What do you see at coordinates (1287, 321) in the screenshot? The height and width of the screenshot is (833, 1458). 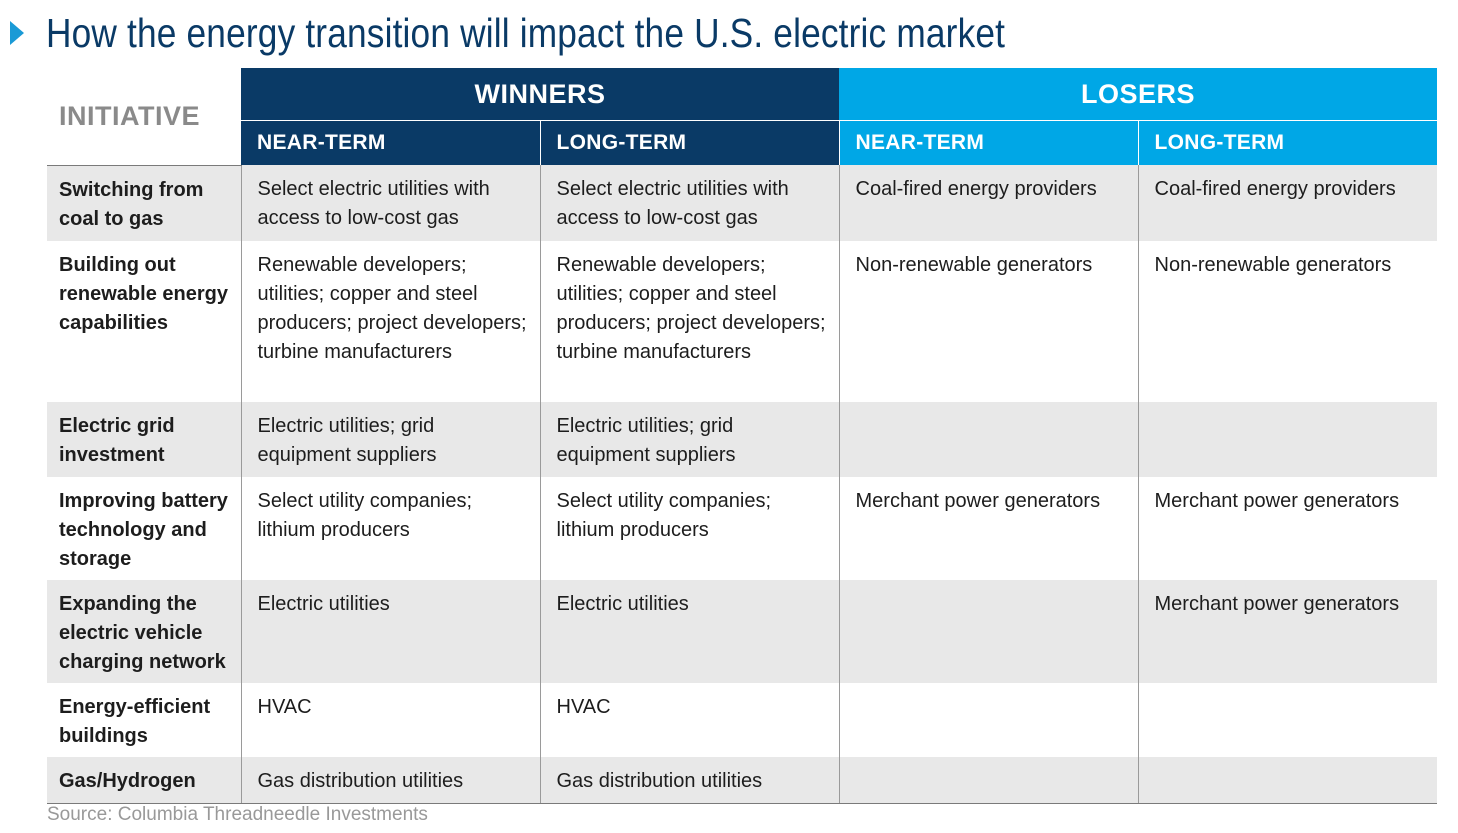 I see `losers-long-cell: Non-renewable generators` at bounding box center [1287, 321].